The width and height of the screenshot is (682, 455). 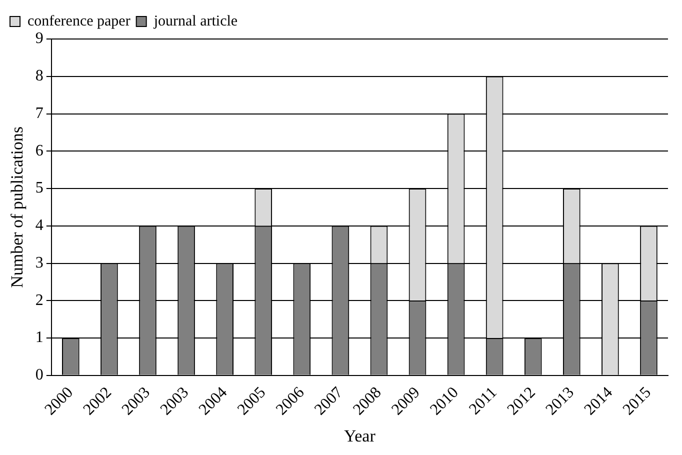 I want to click on y-tick-label: 0, so click(x=39, y=375).